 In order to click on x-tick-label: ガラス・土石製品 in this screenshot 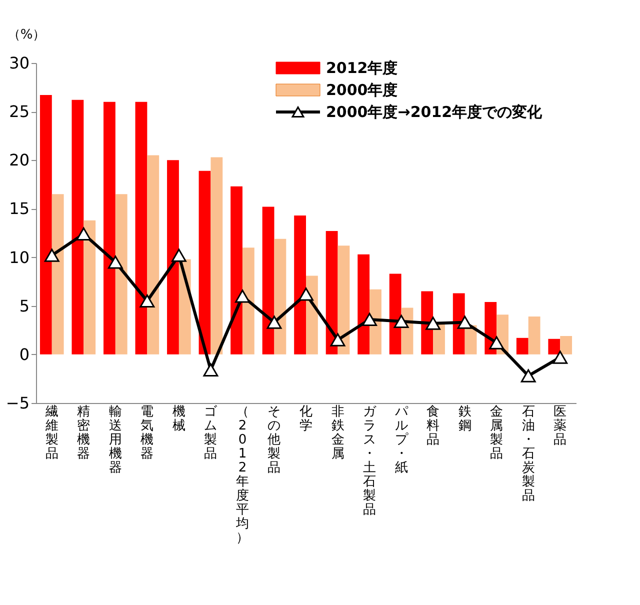, I will do `click(370, 461)`.